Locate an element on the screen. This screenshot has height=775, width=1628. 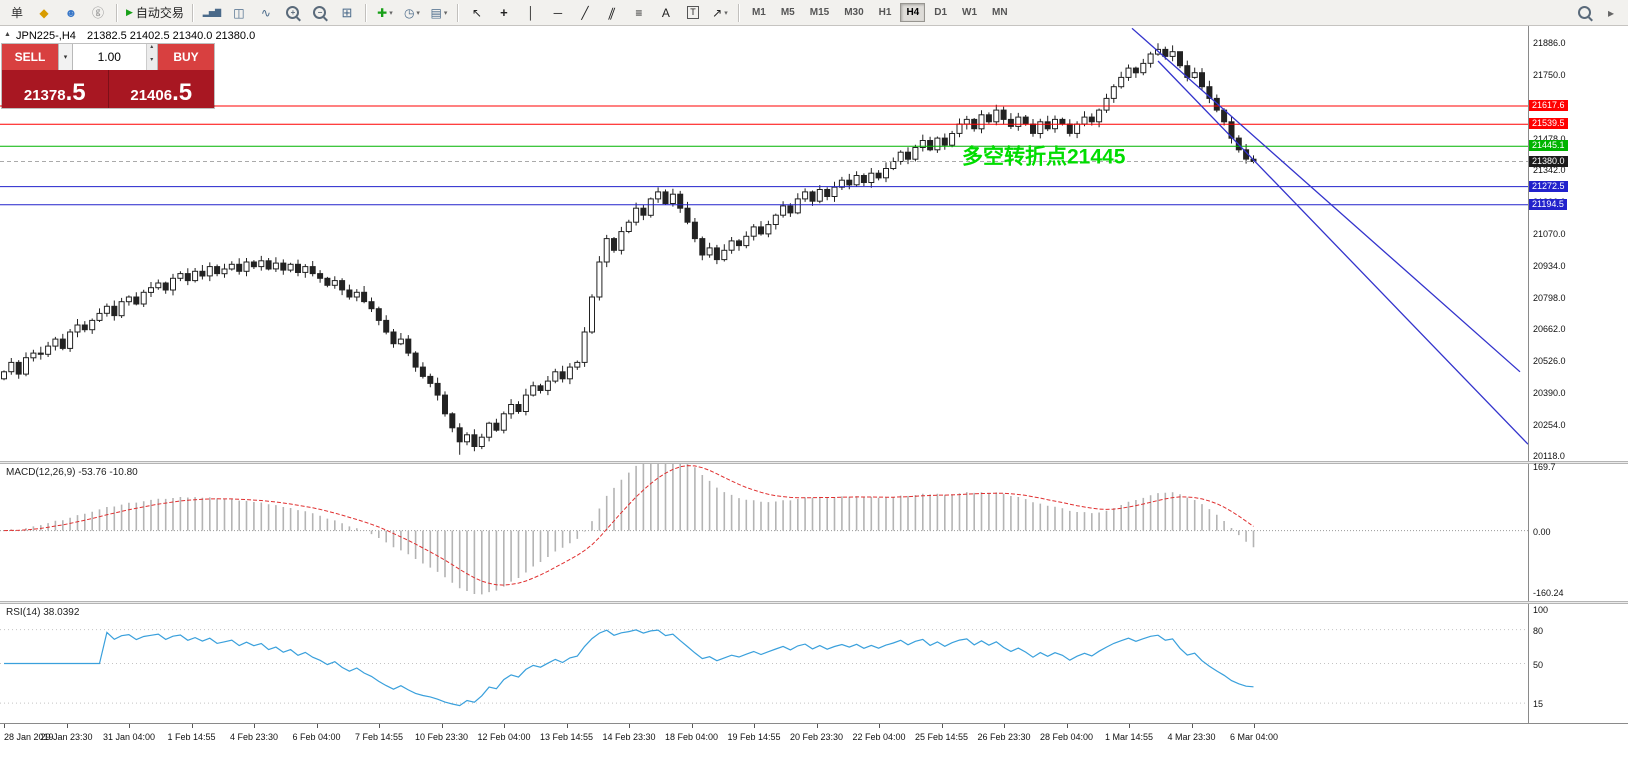
time-axis-label: 20 Feb 23:30 is located at coordinates (816, 737).